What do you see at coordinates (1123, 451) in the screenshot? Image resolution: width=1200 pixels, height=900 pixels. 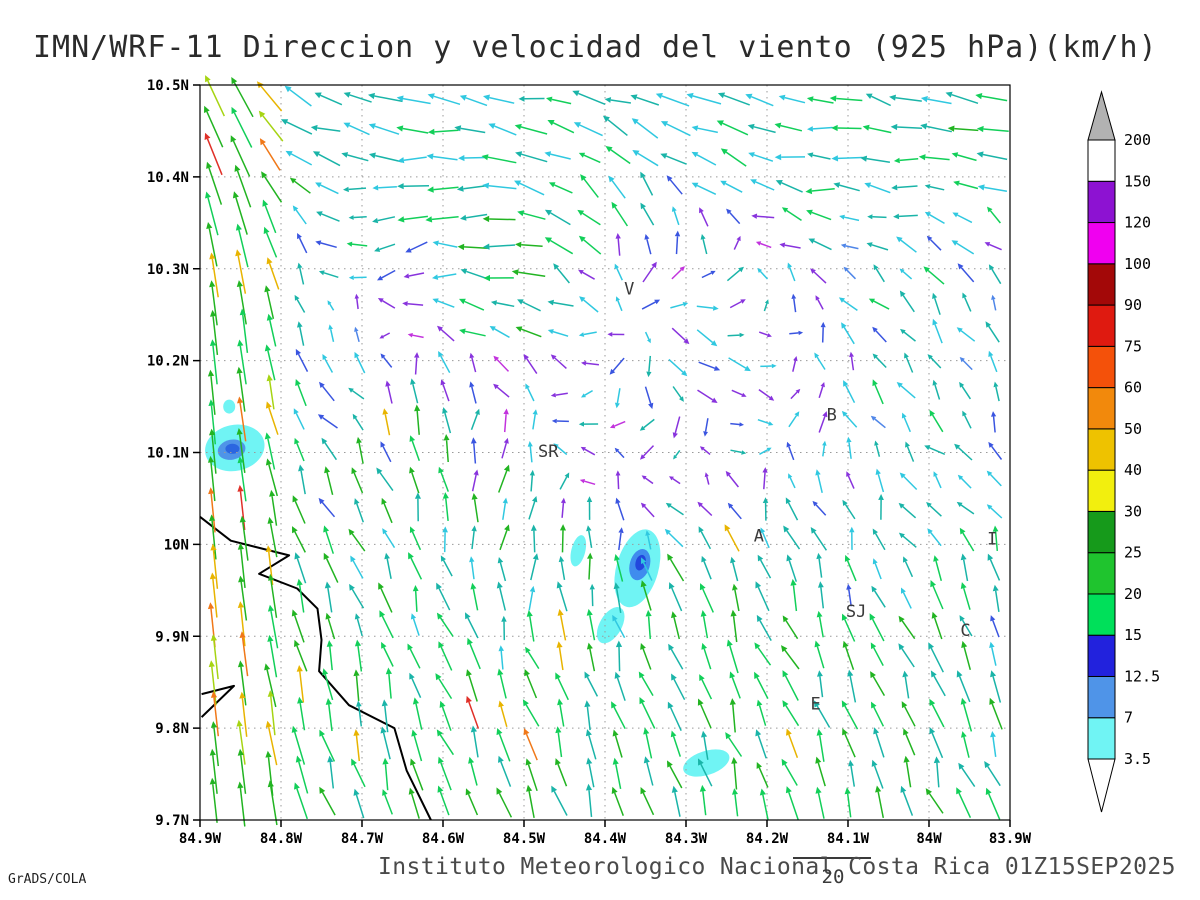 I see `speed-colorbar: 200 150 120 100 90 75 60 50 40 30 25 20 15 12.5 7 3.5` at bounding box center [1123, 451].